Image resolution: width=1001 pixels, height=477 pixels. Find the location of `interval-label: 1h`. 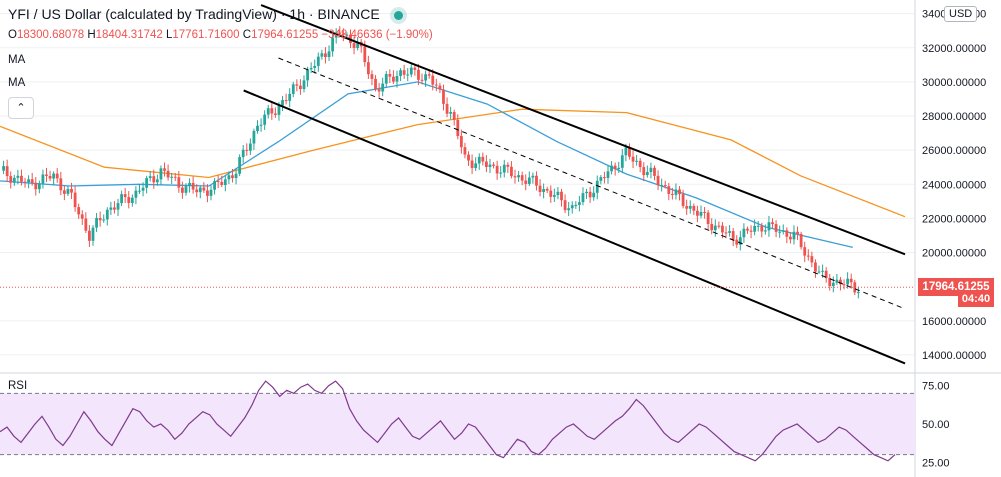

interval-label: 1h is located at coordinates (297, 14).